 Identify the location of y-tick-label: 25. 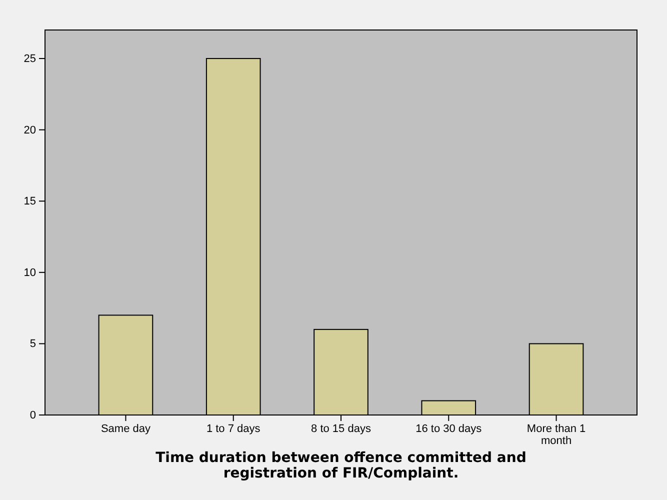
(30, 59).